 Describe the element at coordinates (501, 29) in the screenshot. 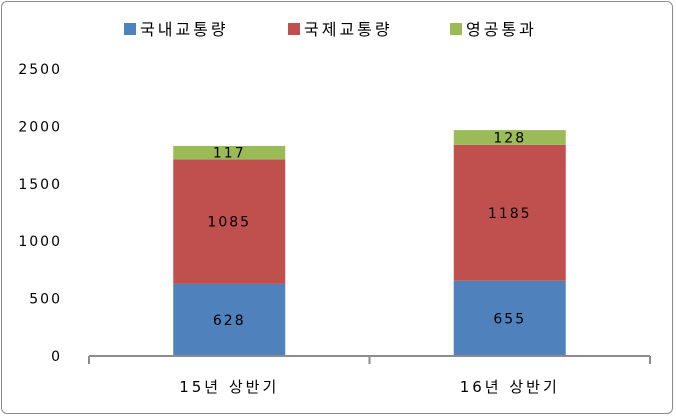

I see `legend-label: 영공통과` at that location.